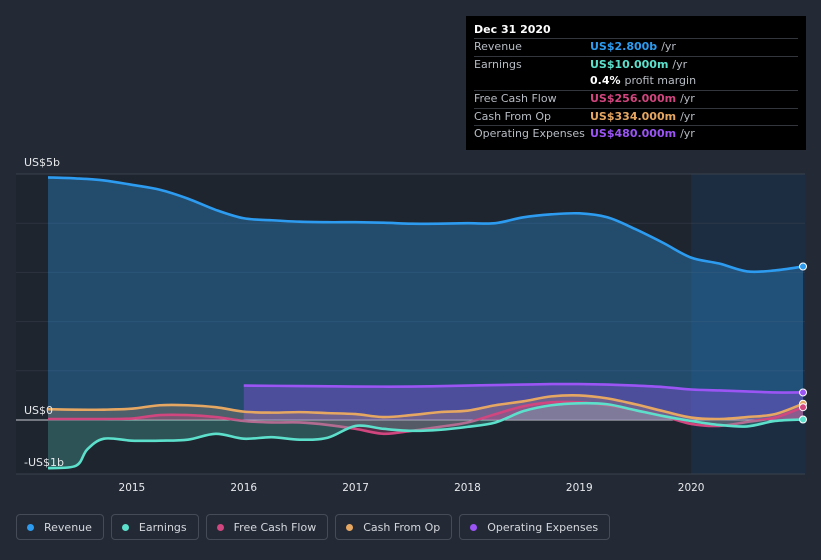 The width and height of the screenshot is (821, 560). What do you see at coordinates (605, 81) in the screenshot?
I see `tooltip-value: 0.4%` at bounding box center [605, 81].